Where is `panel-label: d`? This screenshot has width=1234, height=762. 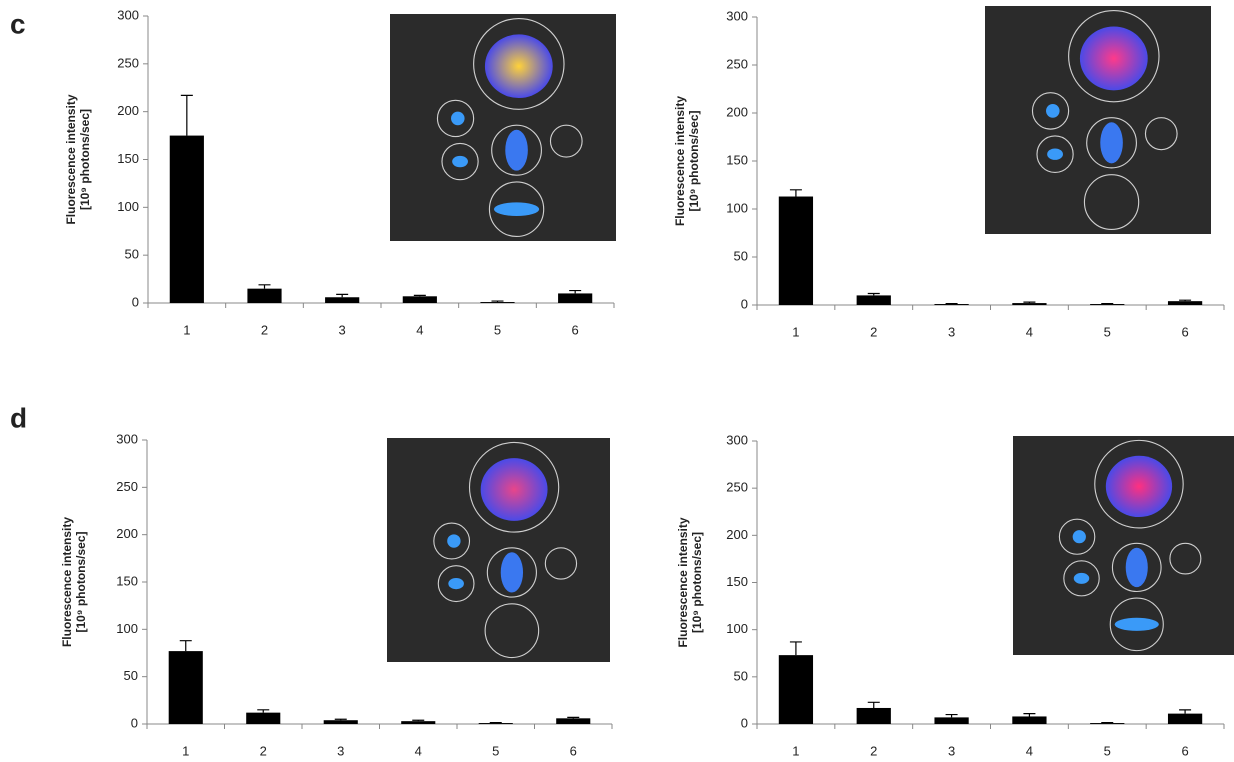
panel-label: d is located at coordinates (18, 417).